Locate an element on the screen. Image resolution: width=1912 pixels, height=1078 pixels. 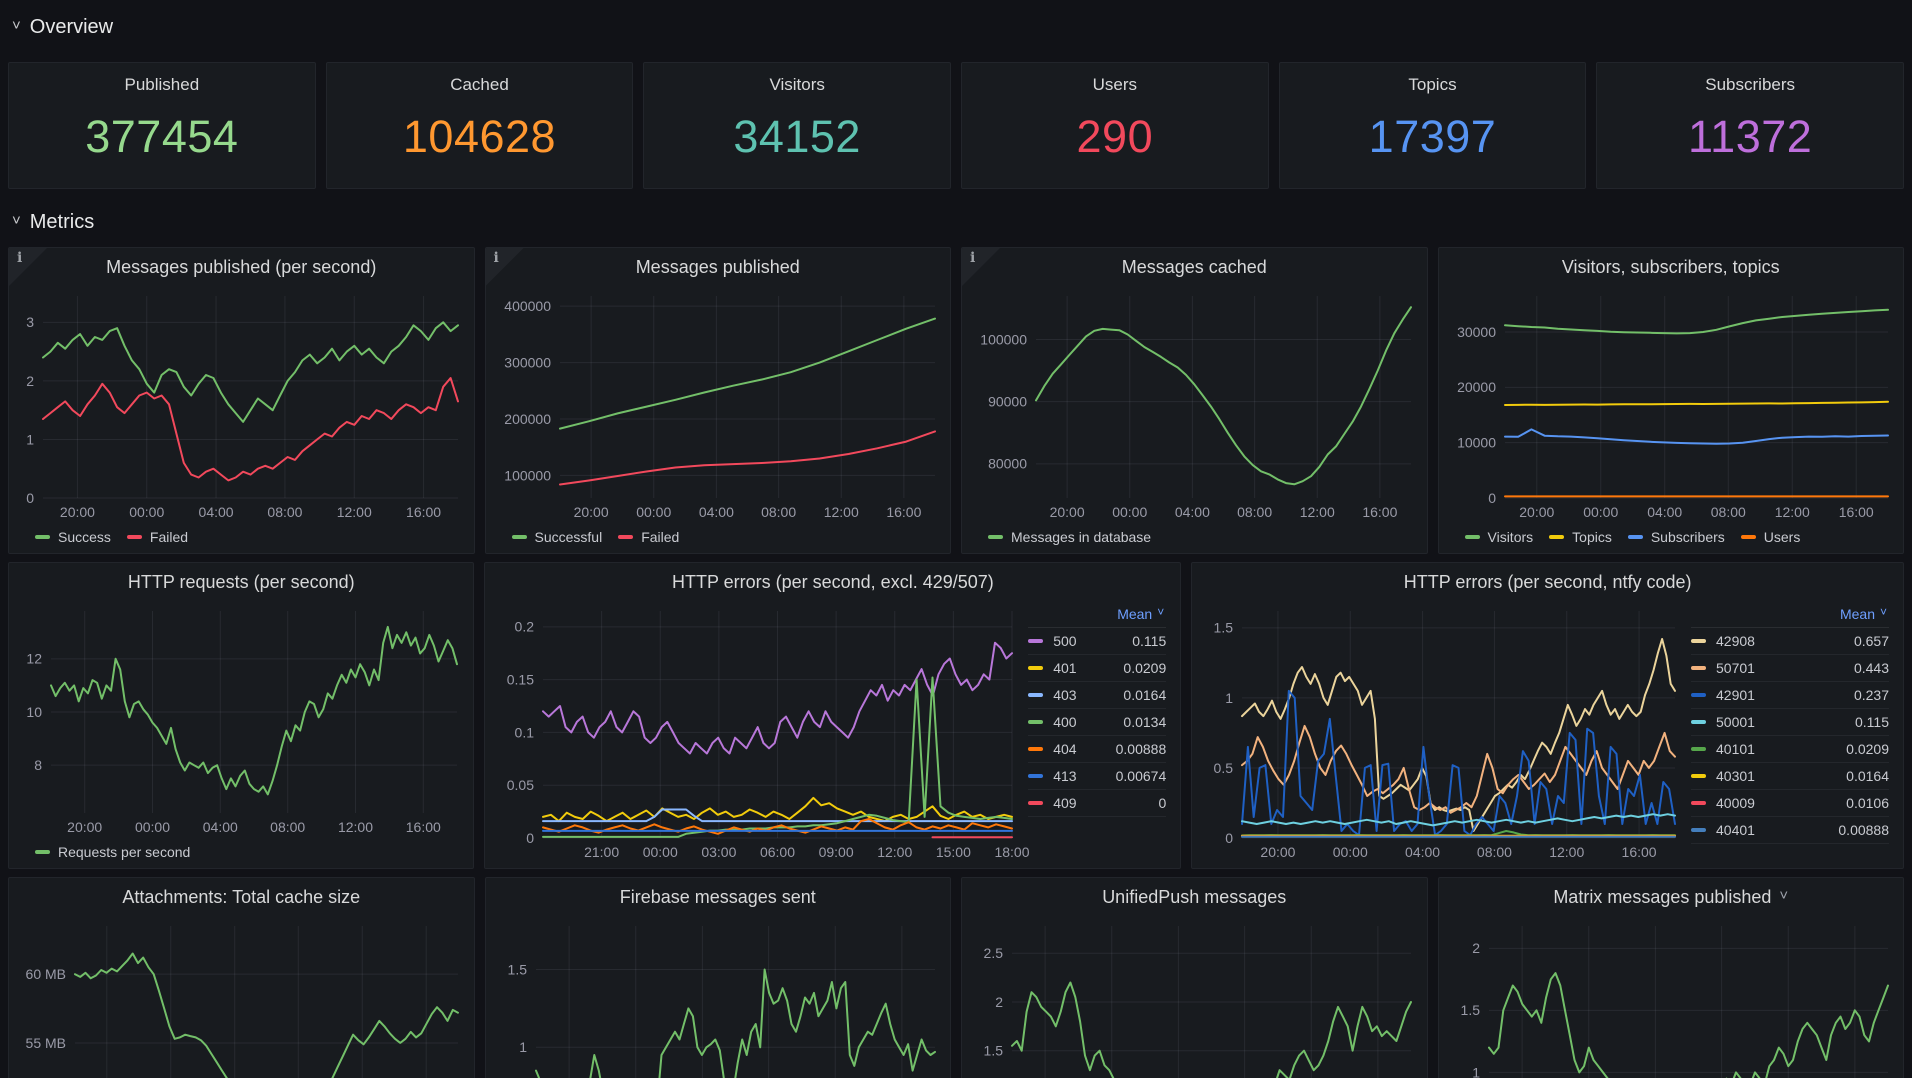
chevron-down-icon: ˅ is located at coordinates (1784, 895).